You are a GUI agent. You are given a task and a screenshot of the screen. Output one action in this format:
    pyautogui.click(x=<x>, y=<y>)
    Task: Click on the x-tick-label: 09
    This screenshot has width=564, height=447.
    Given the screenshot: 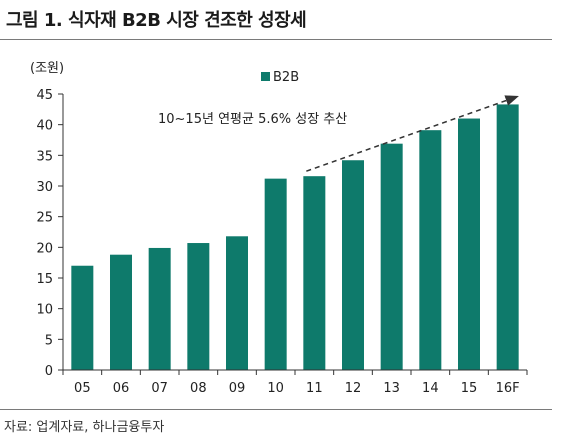 What is the action you would take?
    pyautogui.click(x=237, y=388)
    